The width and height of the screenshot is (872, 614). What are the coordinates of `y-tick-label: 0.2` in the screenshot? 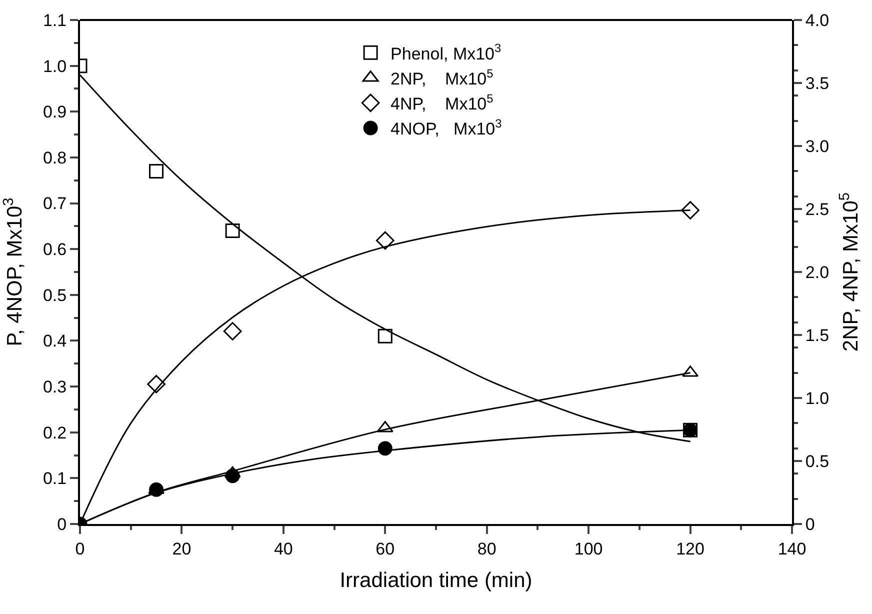 It's located at (54, 432).